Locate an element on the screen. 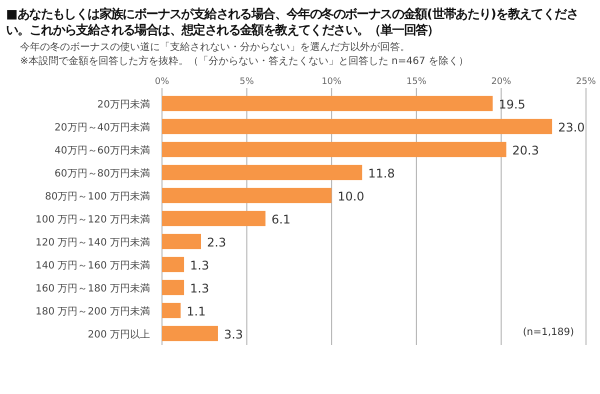 Image resolution: width=600 pixels, height=394 pixels. data-label: 10.0 is located at coordinates (351, 197).